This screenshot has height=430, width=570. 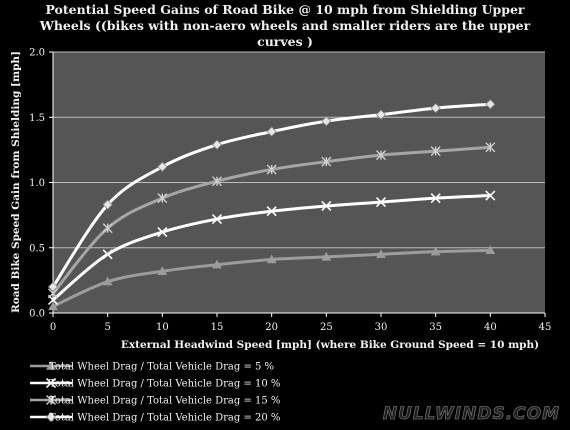 What do you see at coordinates (37, 118) in the screenshot?
I see `y-tick-label-3: 1.5` at bounding box center [37, 118].